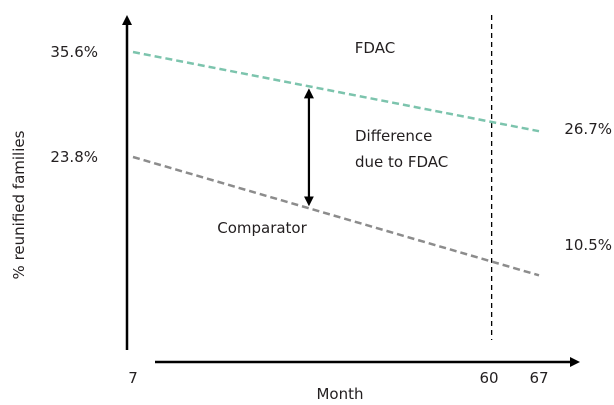  Describe the element at coordinates (19, 204) in the screenshot. I see `y-axis-label: % reunified families` at that location.